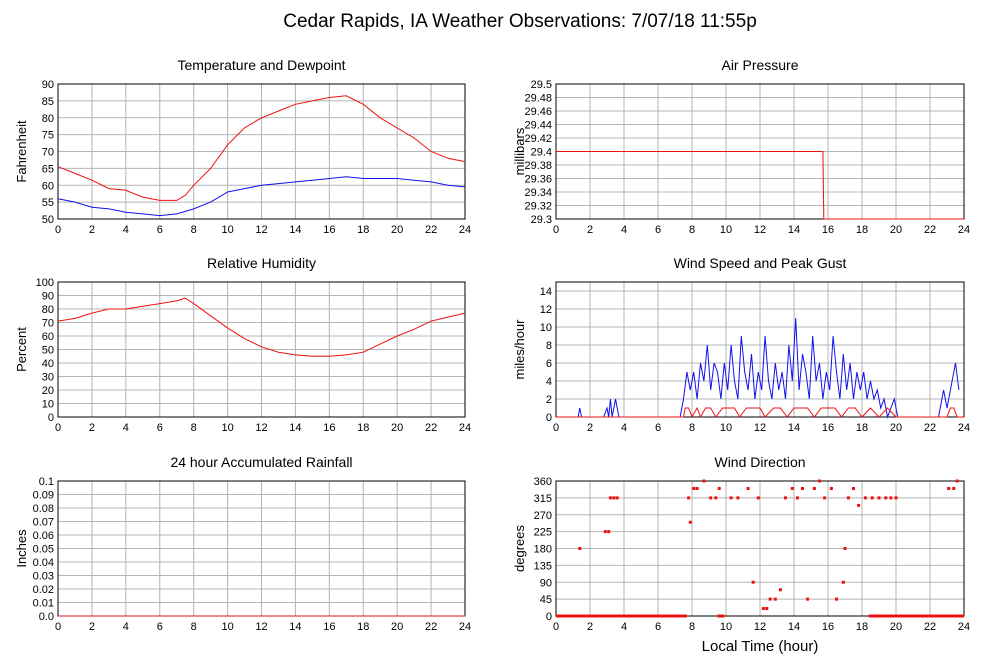 The height and width of the screenshot is (665, 1000). Describe the element at coordinates (43, 536) in the screenshot. I see `y-tick-label: 0.06` at that location.